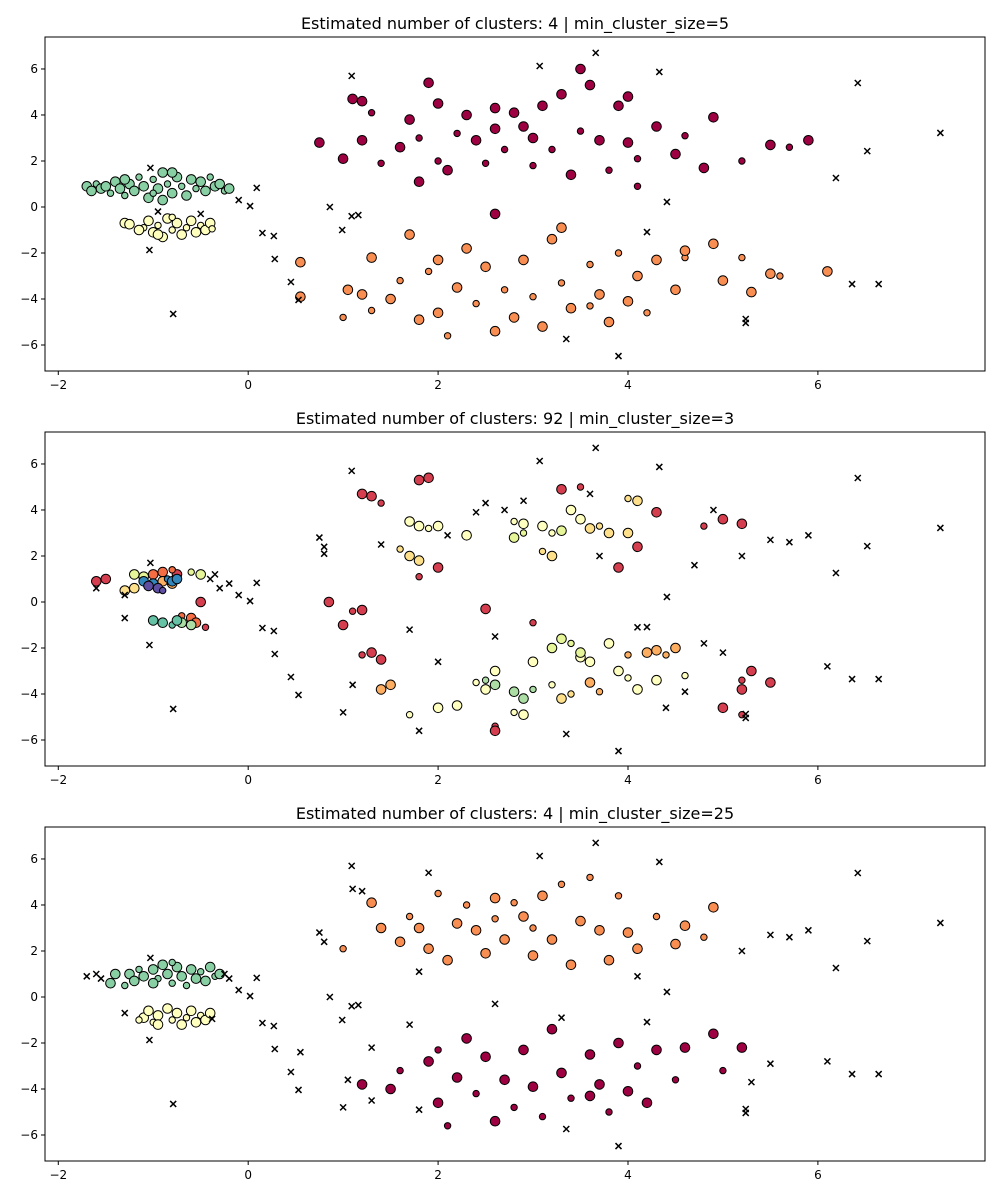 This screenshot has height=1200, width=1000. Describe the element at coordinates (34, 115) in the screenshot. I see `y-tick-label: 4` at that location.